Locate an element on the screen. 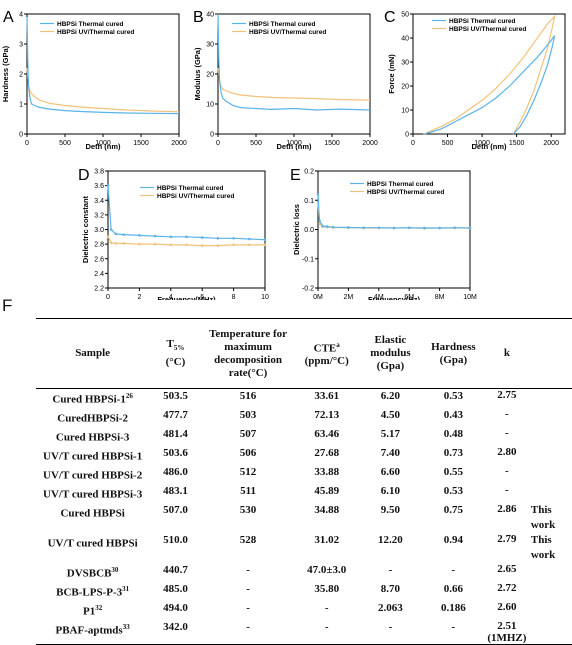  cell-sample: PBAF-aptmds33 is located at coordinates (93, 632).